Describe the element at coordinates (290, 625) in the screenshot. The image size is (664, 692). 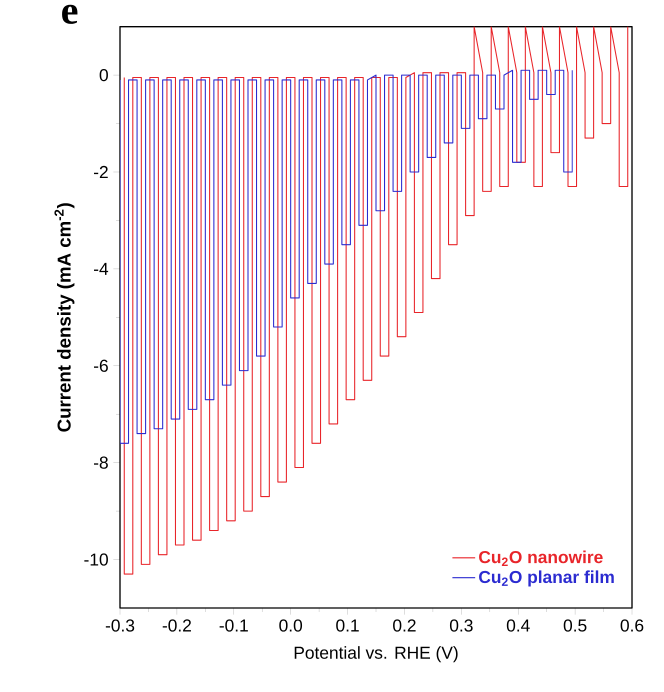
I see `x-tick-label: 0.0` at that location.